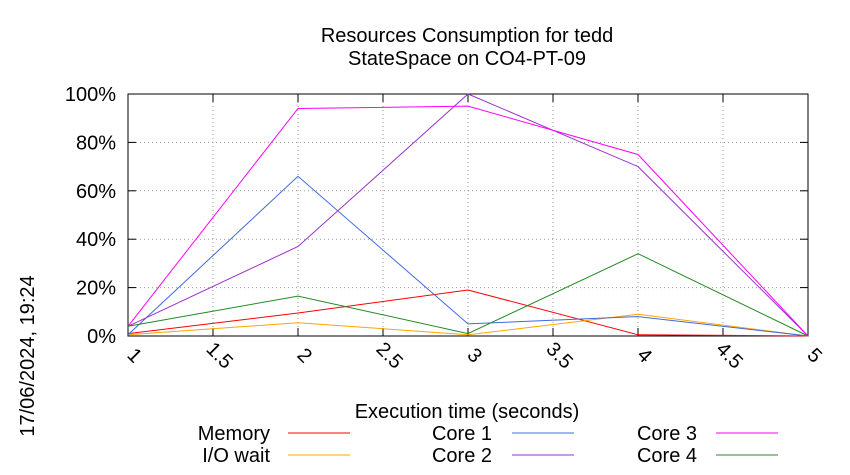 The height and width of the screenshot is (475, 850). I want to click on chart-title-line1: Resources Consumption for tedd, so click(467, 36).